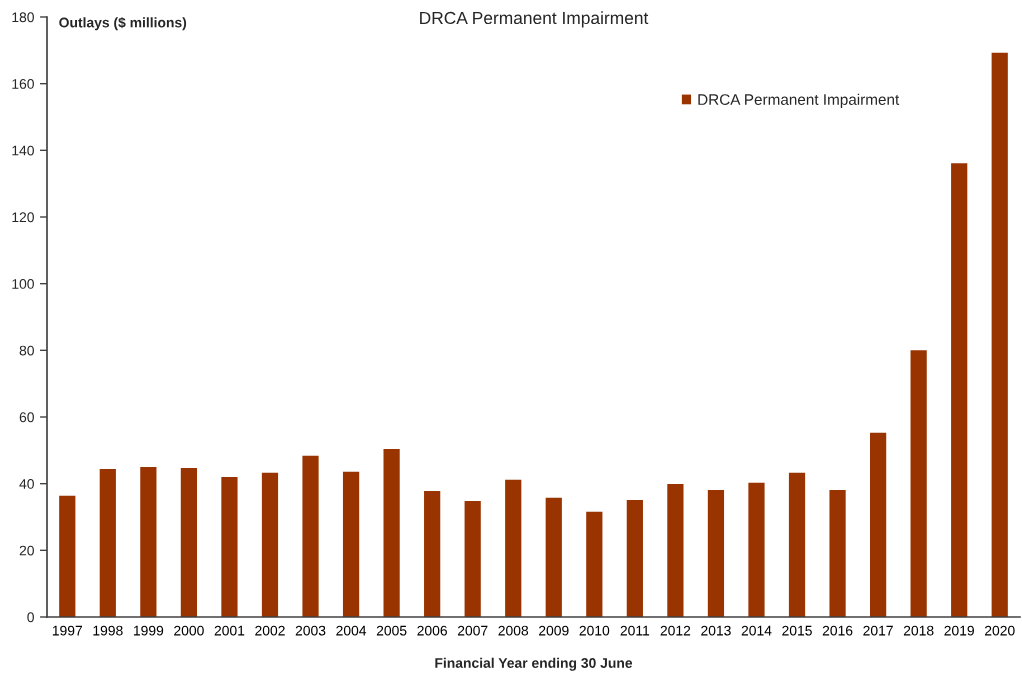 This screenshot has width=1022, height=678. What do you see at coordinates (229, 630) in the screenshot?
I see `x-tick-label: 2001` at bounding box center [229, 630].